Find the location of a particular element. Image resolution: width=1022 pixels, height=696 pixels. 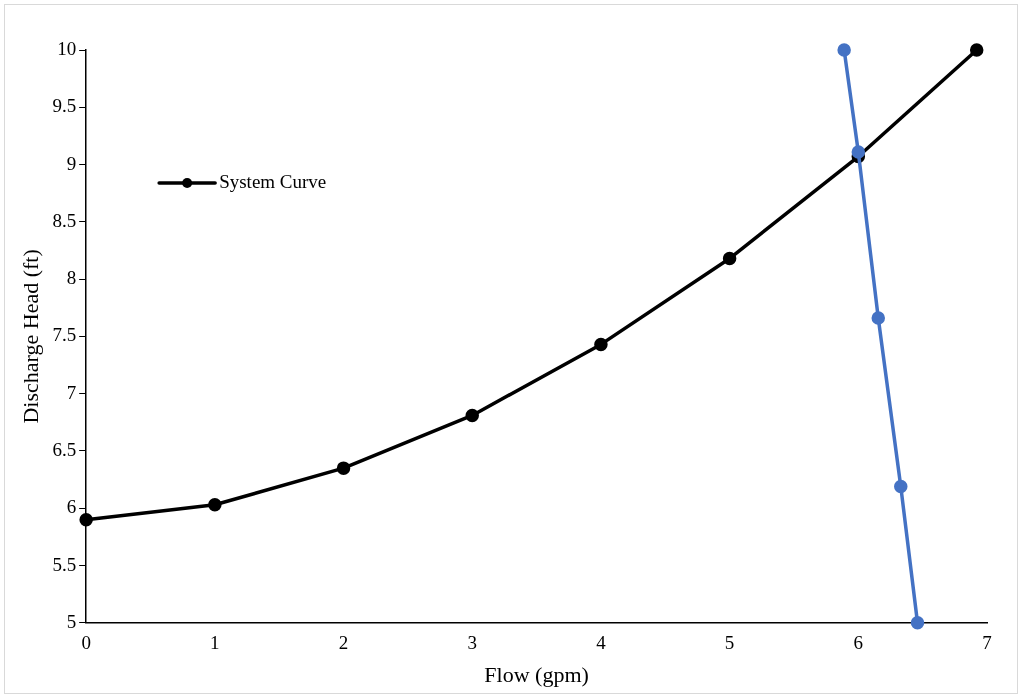

y-tick-label: 8 is located at coordinates (71, 278).